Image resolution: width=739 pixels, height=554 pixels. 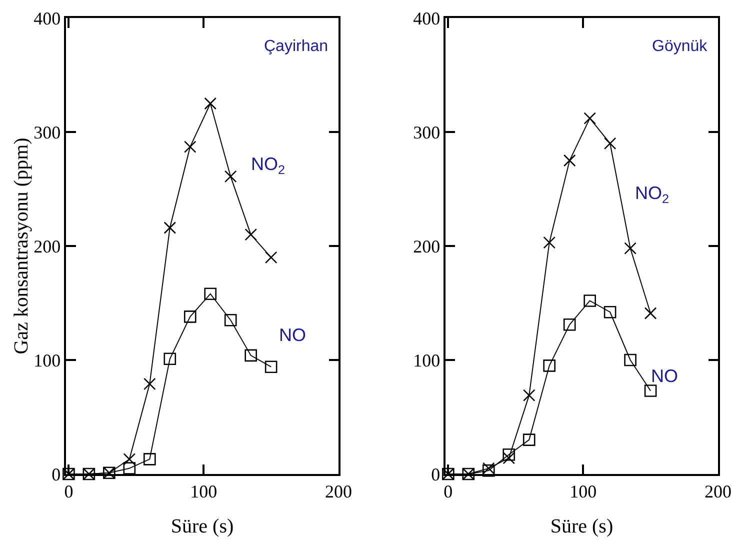 What do you see at coordinates (21, 246) in the screenshot?
I see `y-axis-title: Gaz konsantrasyonu (ppm)` at bounding box center [21, 246].